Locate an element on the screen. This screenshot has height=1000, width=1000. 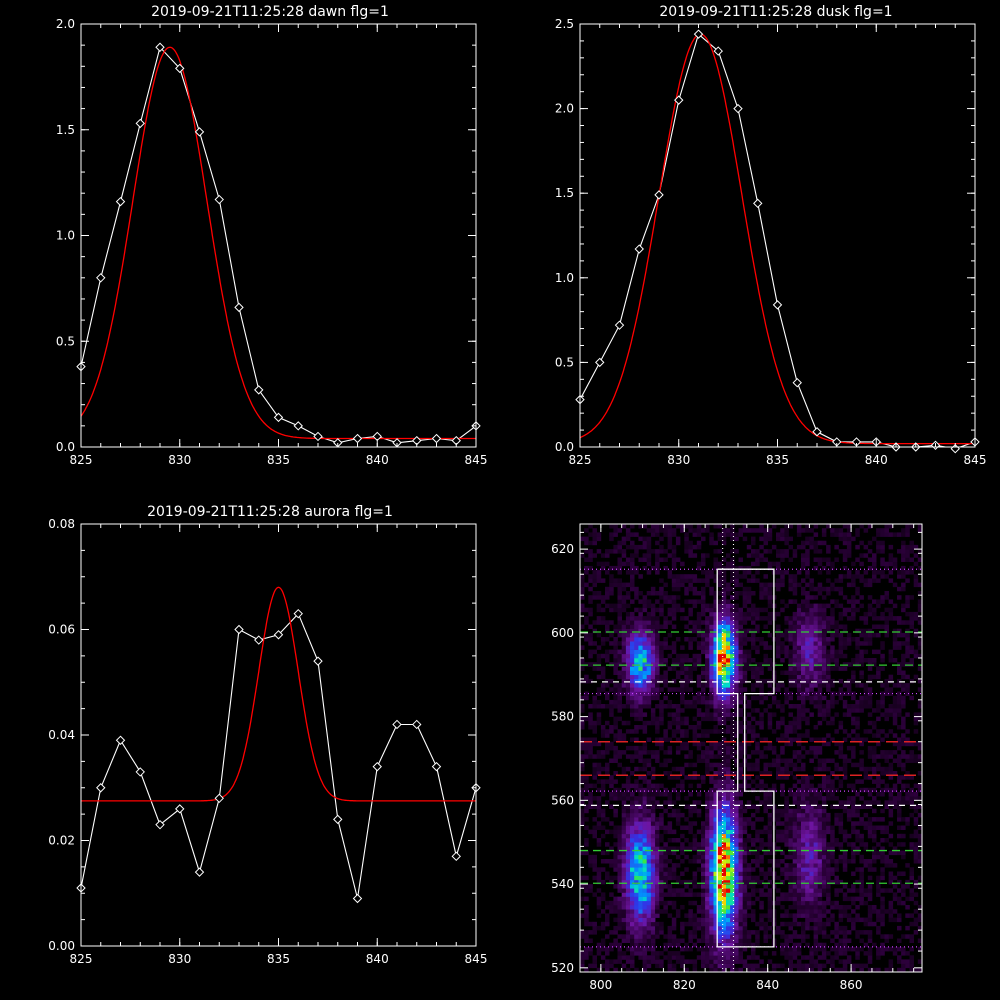
aurora-fit-curve is located at coordinates (278, 694).